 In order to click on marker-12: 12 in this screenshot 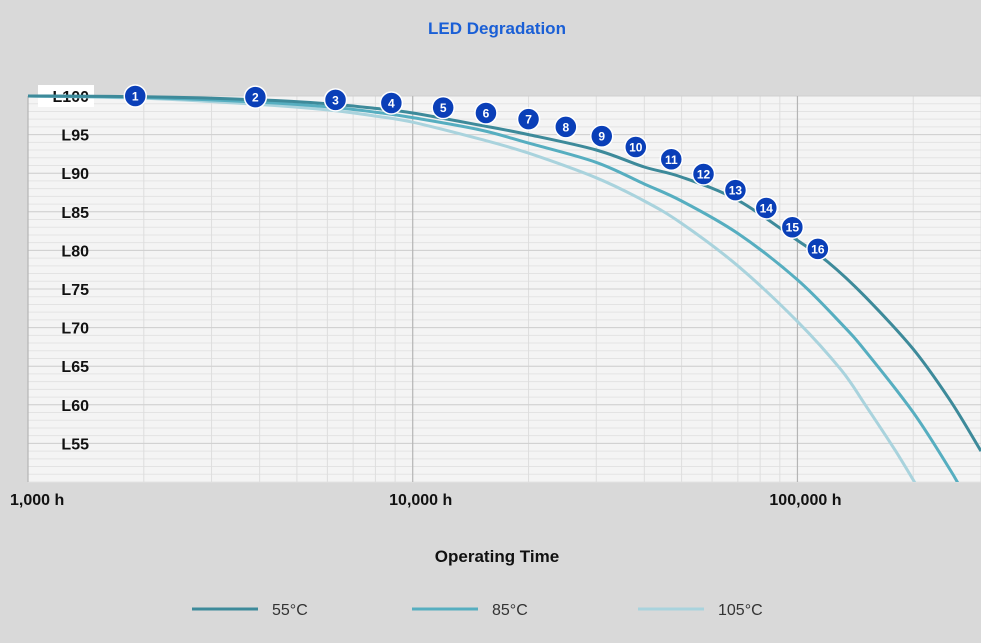, I will do `click(704, 174)`.